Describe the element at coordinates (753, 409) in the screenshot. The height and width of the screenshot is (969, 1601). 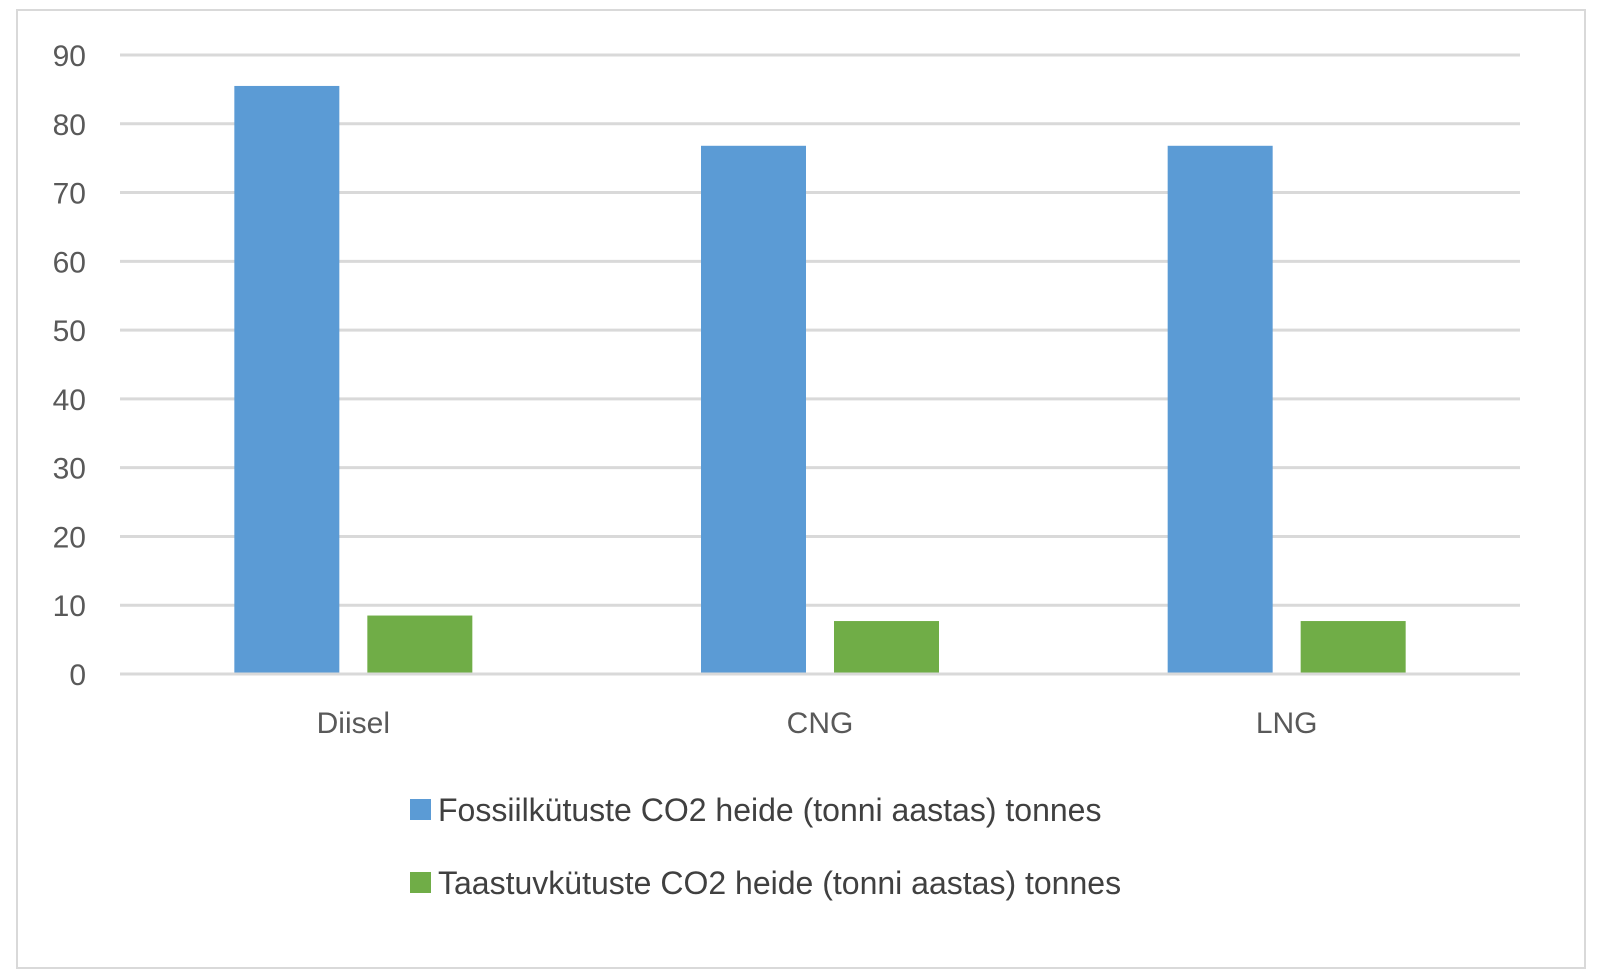
I see `bar-series-0-cng` at that location.